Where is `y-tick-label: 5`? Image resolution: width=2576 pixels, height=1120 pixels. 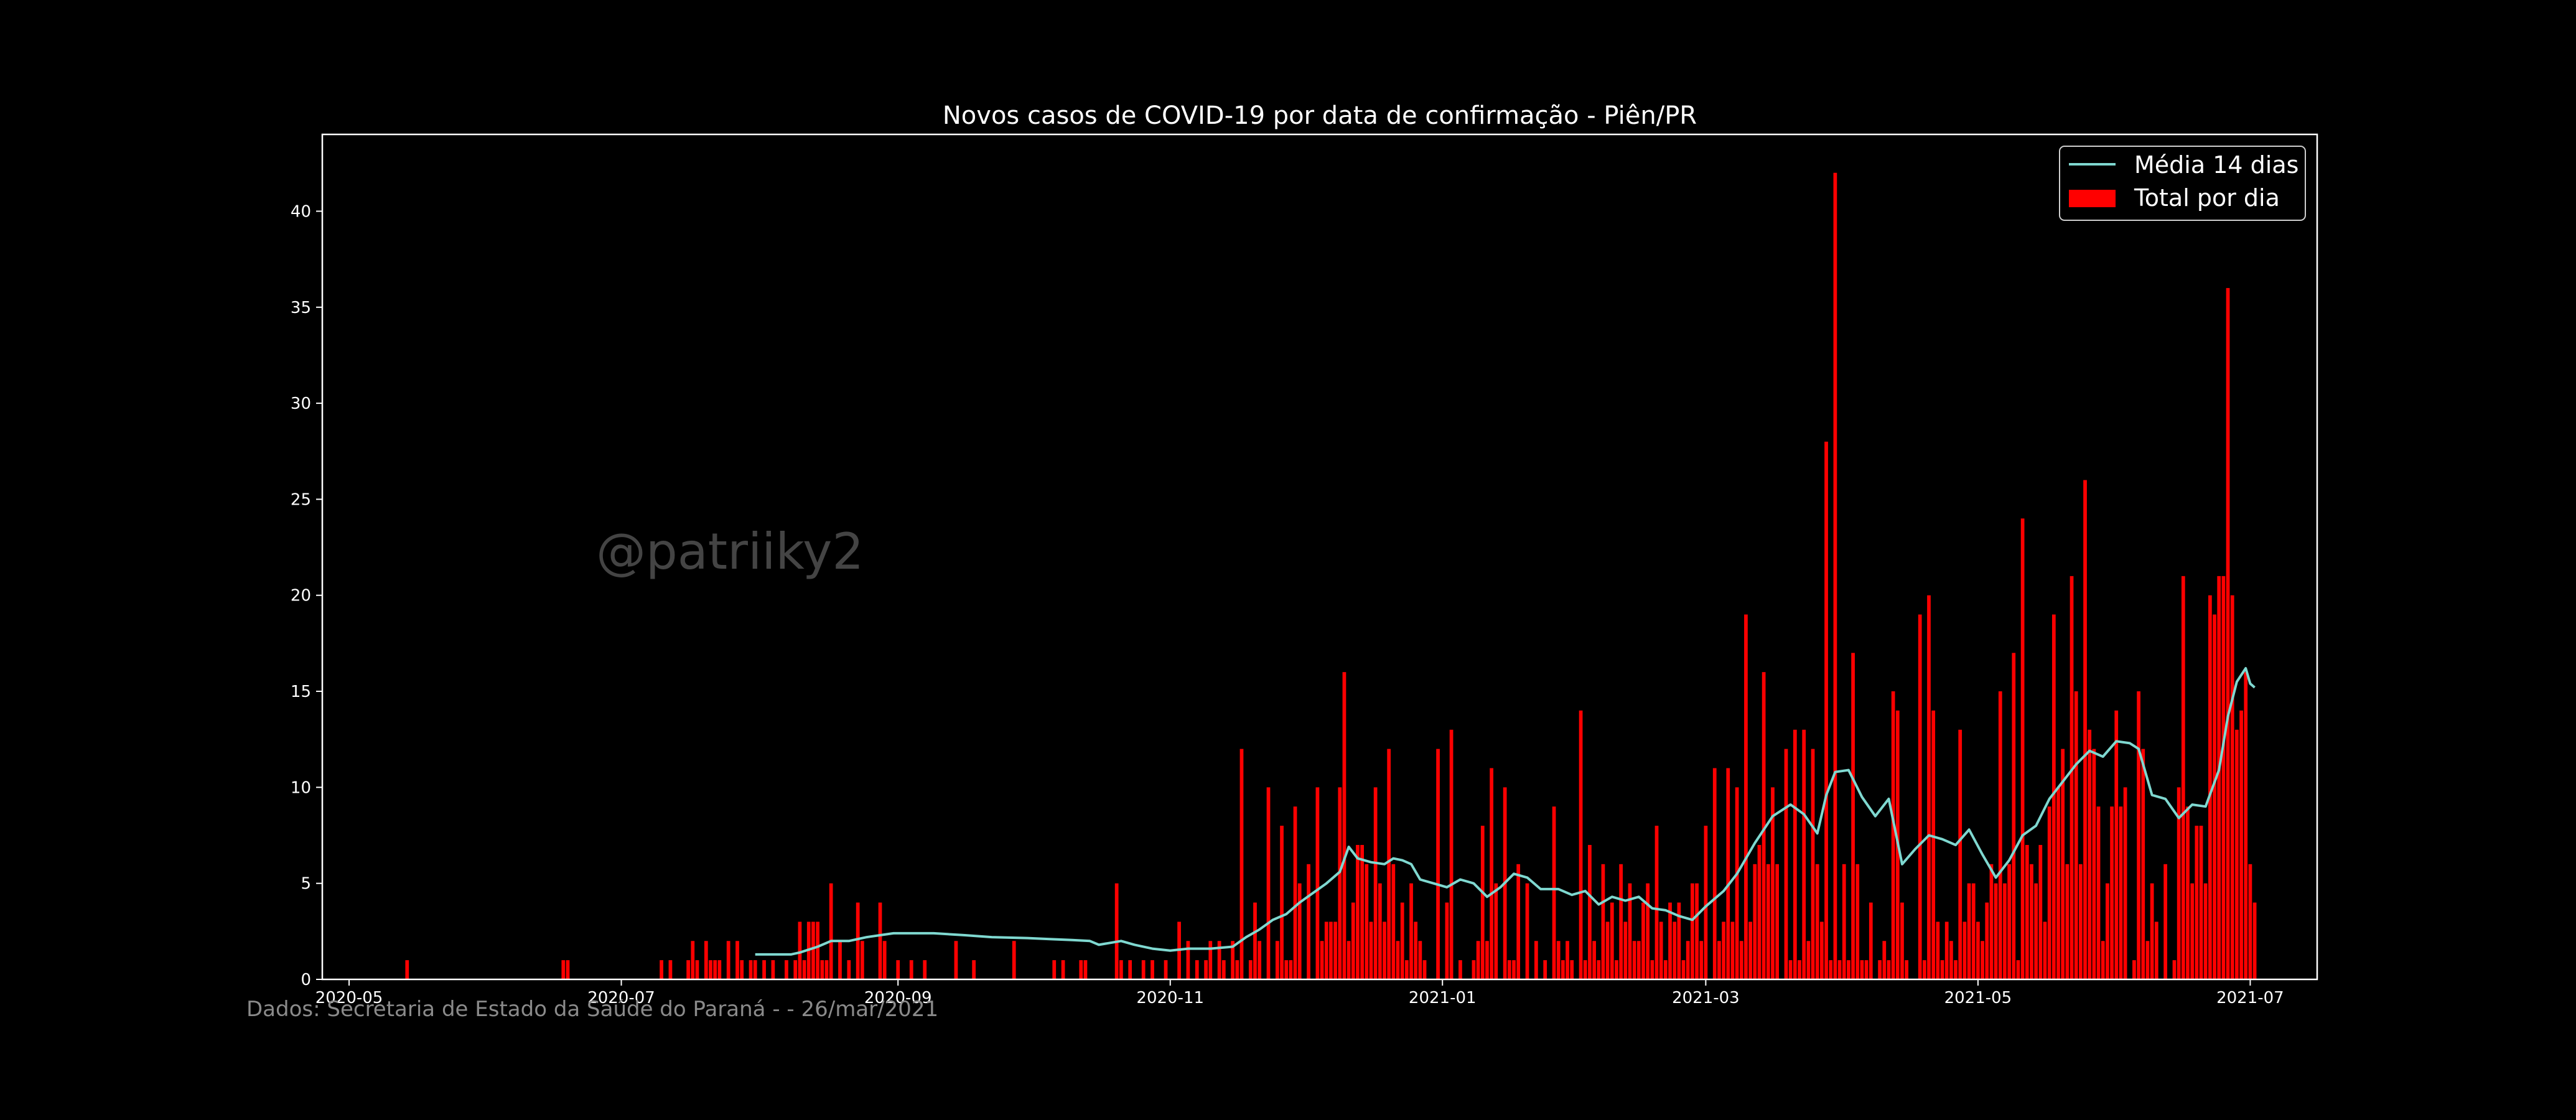 y-tick-label: 5 is located at coordinates (306, 884).